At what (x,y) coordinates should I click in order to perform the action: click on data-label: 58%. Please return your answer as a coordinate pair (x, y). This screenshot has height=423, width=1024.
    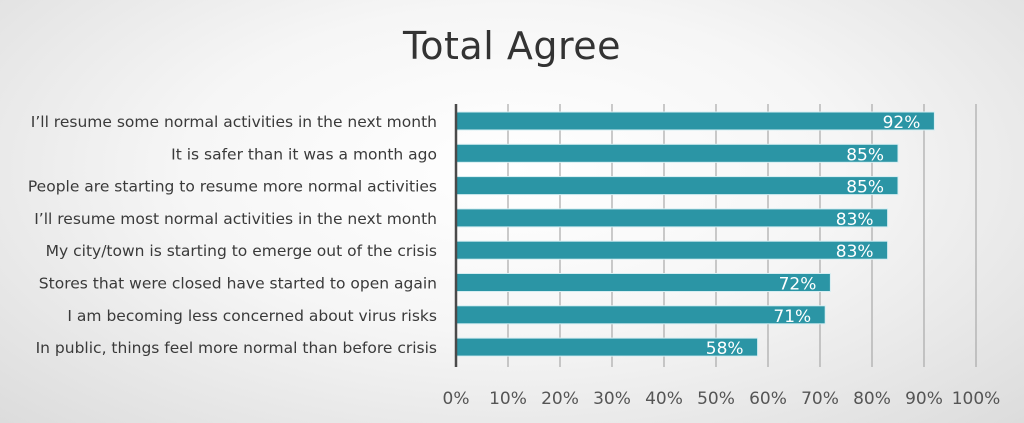
    Looking at the image, I should click on (725, 349).